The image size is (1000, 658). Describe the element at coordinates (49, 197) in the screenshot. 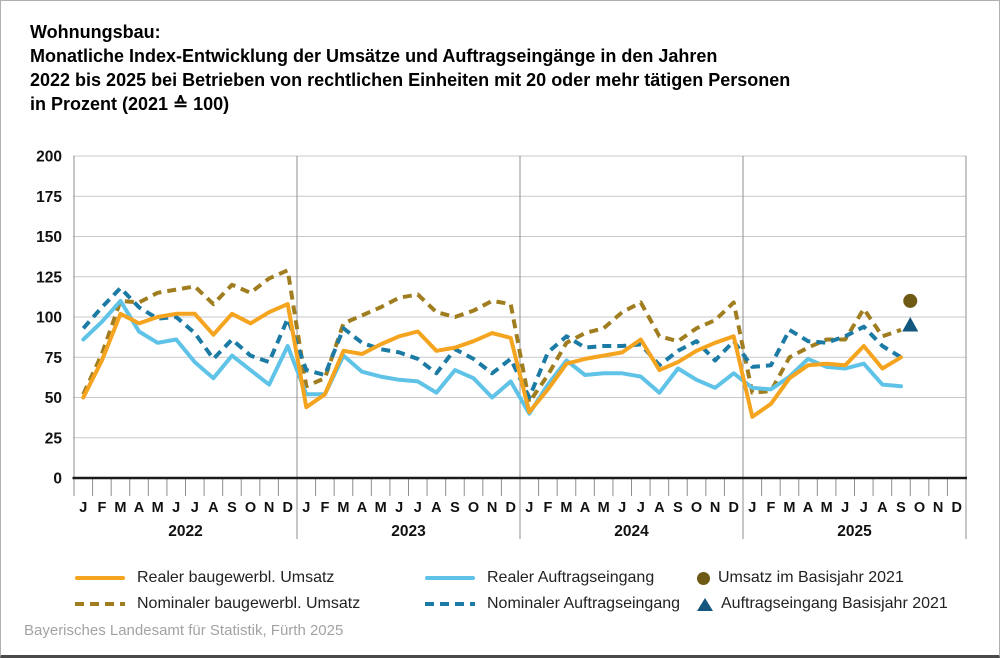

I see `y-axis-tick-label: 175` at that location.